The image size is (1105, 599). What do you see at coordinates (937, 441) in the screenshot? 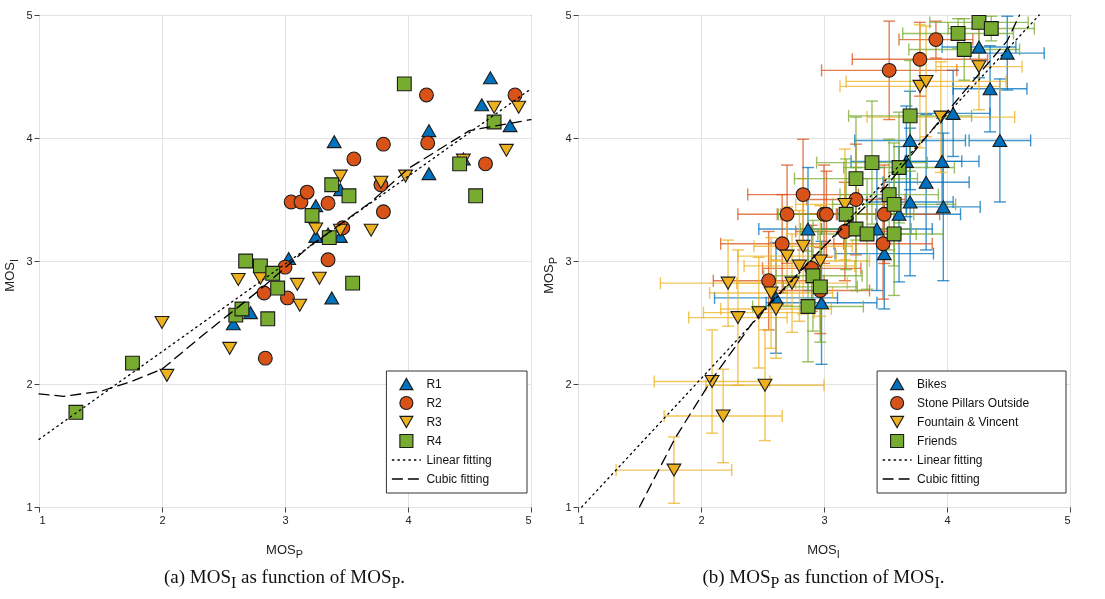
I see `legend-label: Friends` at bounding box center [937, 441].